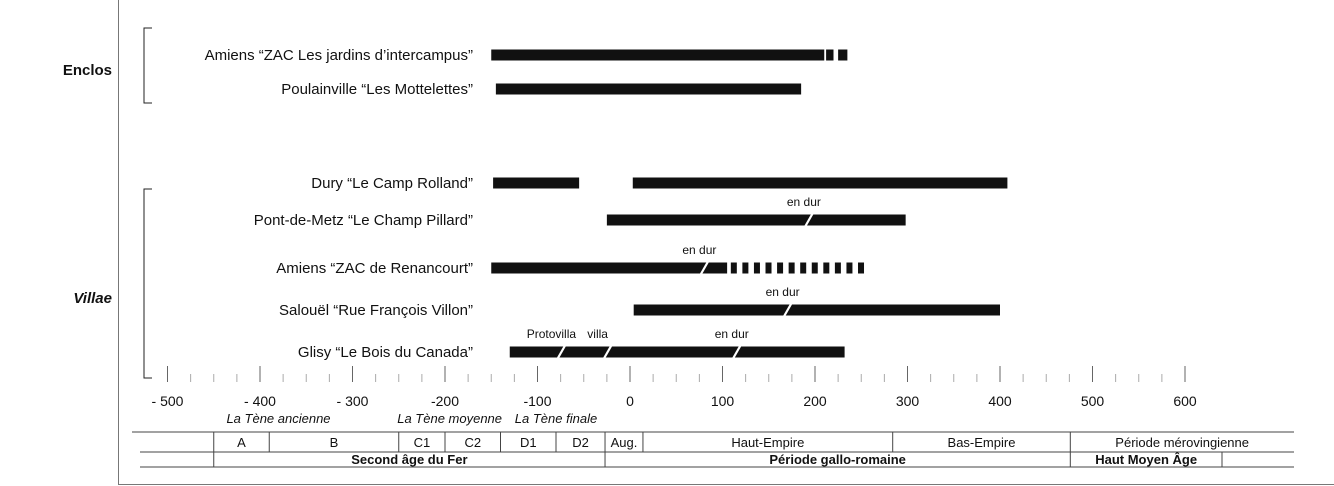  What do you see at coordinates (377, 89) in the screenshot?
I see `site-label: Poulainville “Les Mottelettes”` at bounding box center [377, 89].